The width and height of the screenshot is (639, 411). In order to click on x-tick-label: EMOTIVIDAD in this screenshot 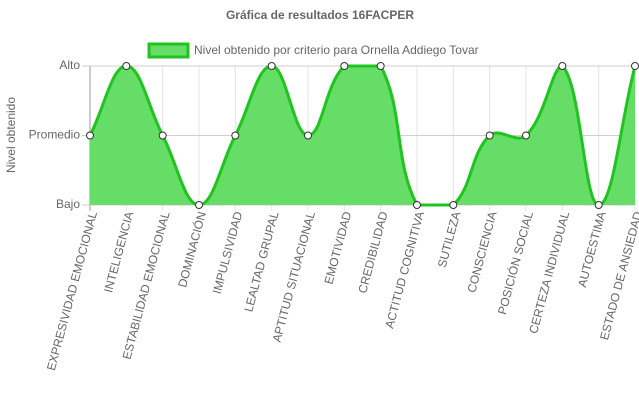, I will do `click(337, 248)`.